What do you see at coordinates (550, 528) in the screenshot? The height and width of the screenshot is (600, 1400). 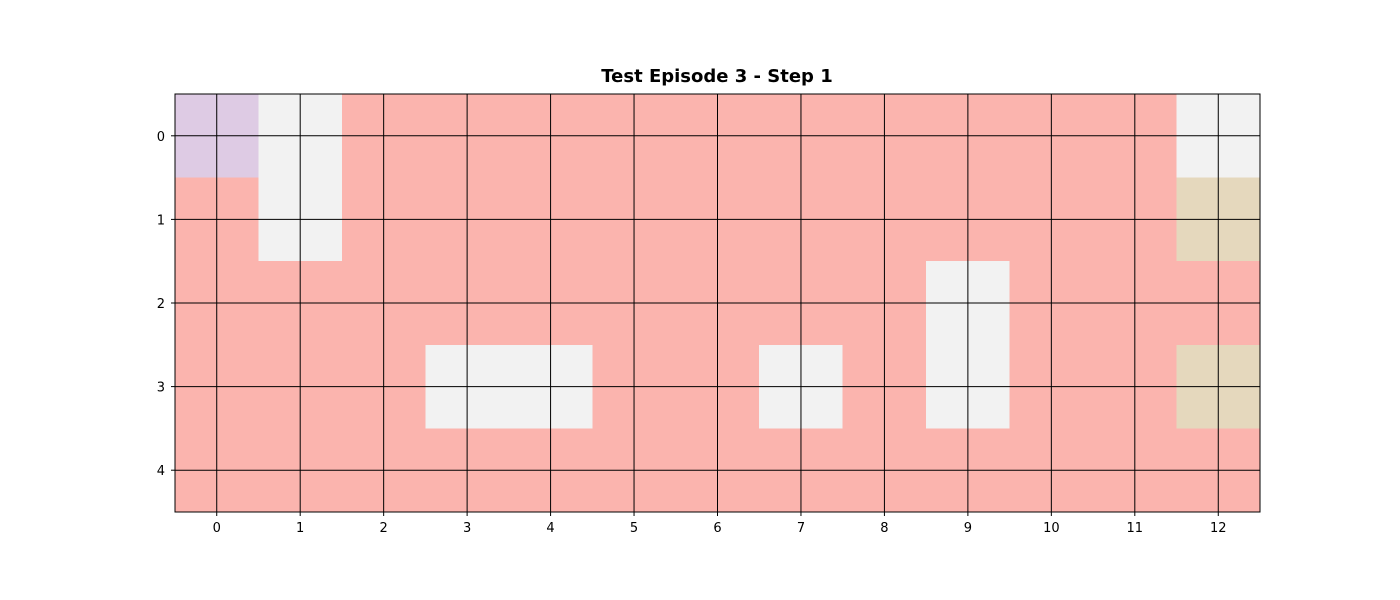 I see `x-tick-label-4: 4` at bounding box center [550, 528].